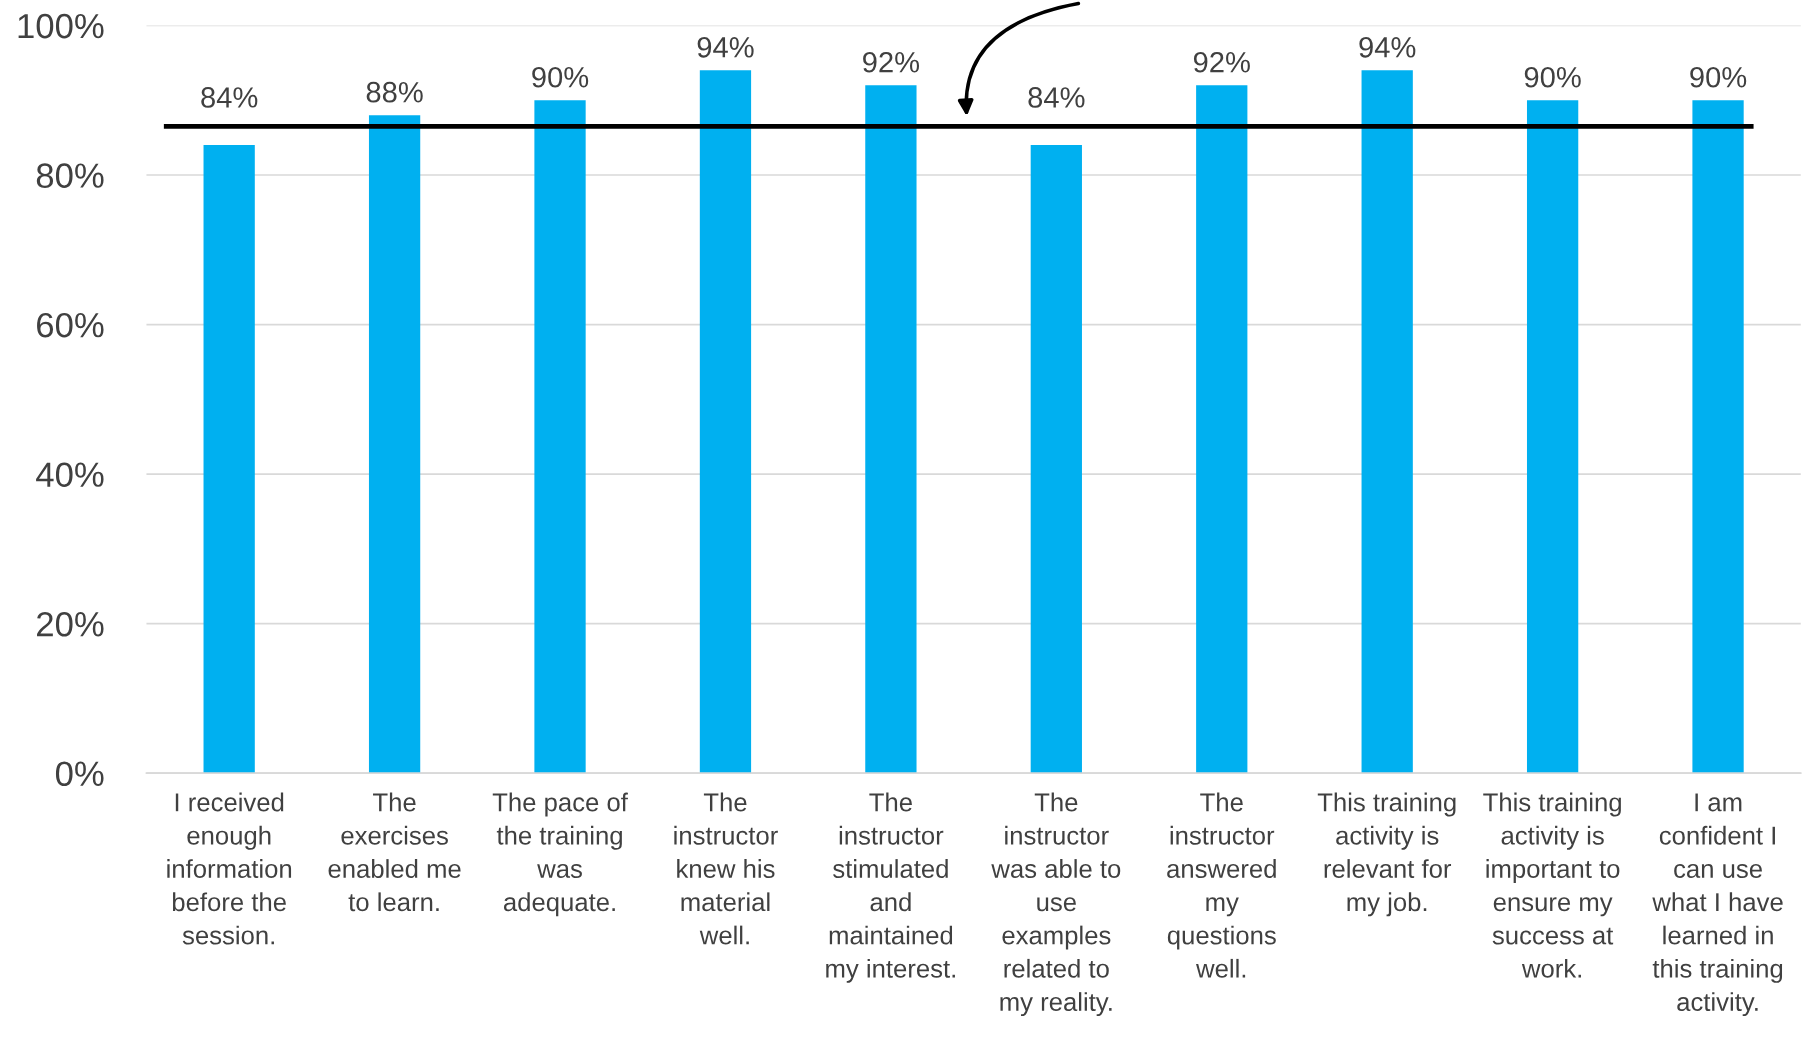 This screenshot has height=1062, width=1808. What do you see at coordinates (726, 868) in the screenshot?
I see `x-tick-label: The instructor knew his material well.` at bounding box center [726, 868].